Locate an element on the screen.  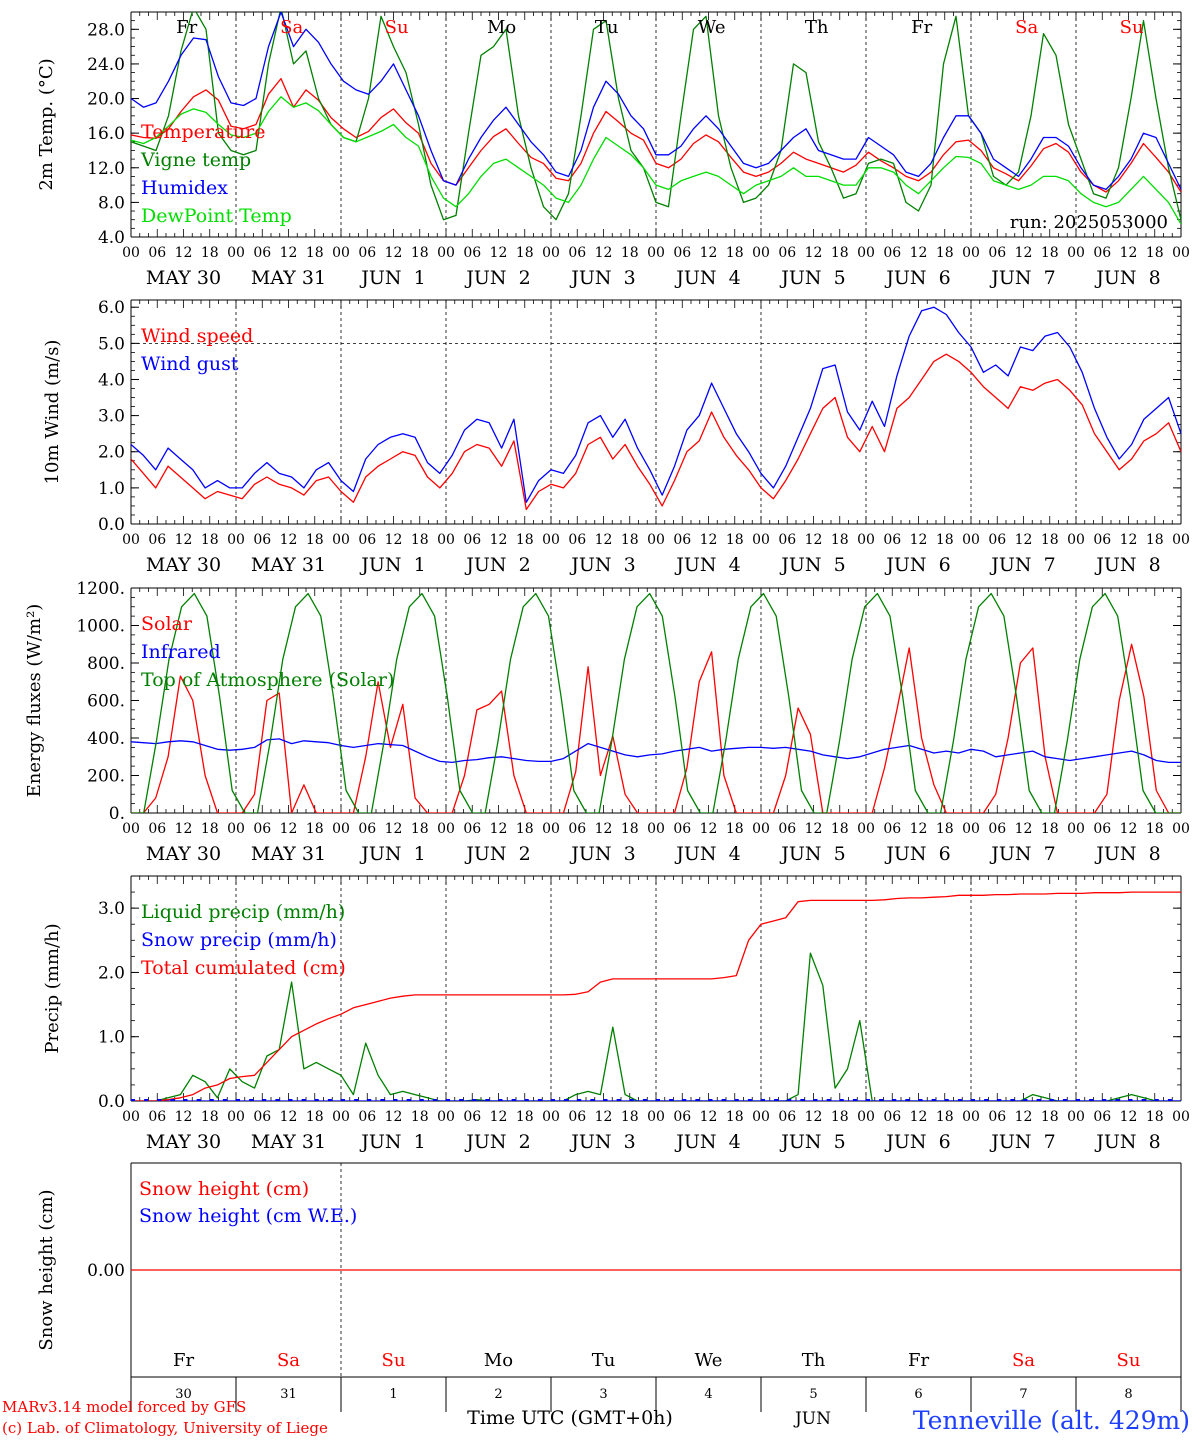
y-tick-label: 24.0 is located at coordinates (106, 65).